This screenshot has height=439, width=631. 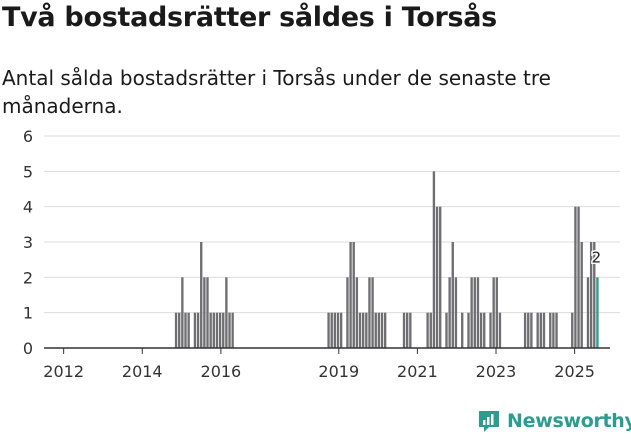 I want to click on y-tick-label: 5, so click(x=28, y=171).